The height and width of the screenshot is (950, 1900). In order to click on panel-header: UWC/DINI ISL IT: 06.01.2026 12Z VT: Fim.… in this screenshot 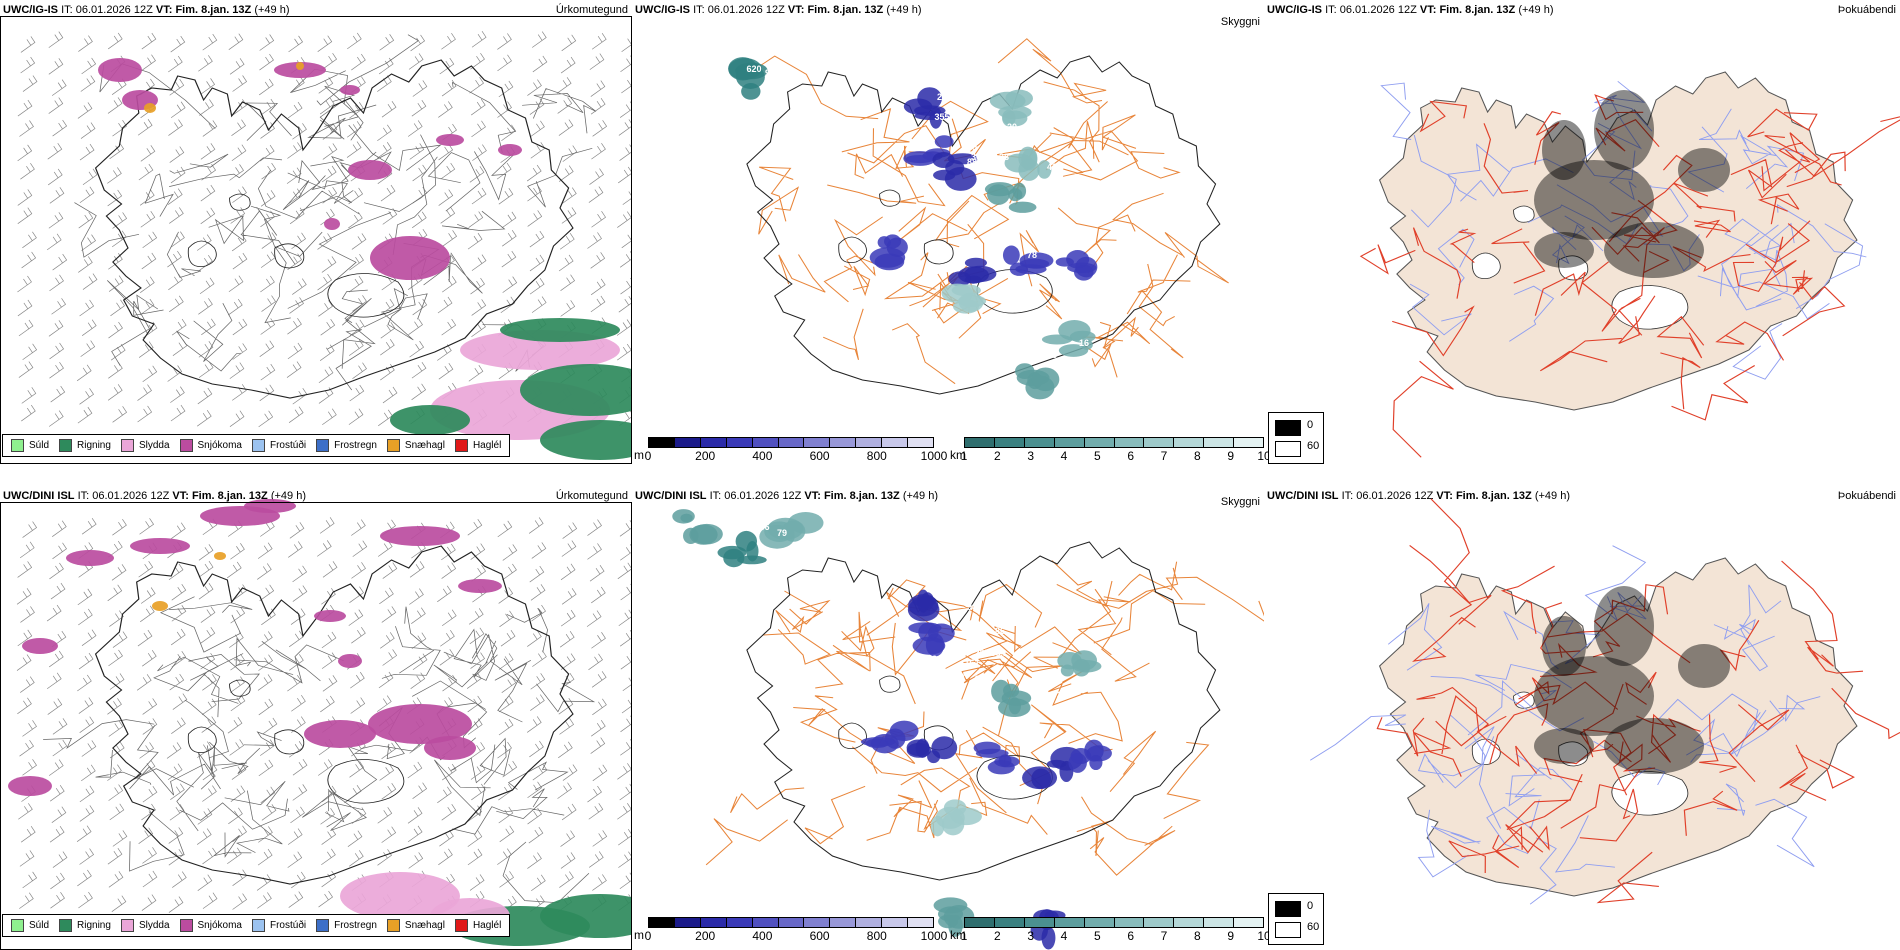, I will do `click(1418, 496)`.